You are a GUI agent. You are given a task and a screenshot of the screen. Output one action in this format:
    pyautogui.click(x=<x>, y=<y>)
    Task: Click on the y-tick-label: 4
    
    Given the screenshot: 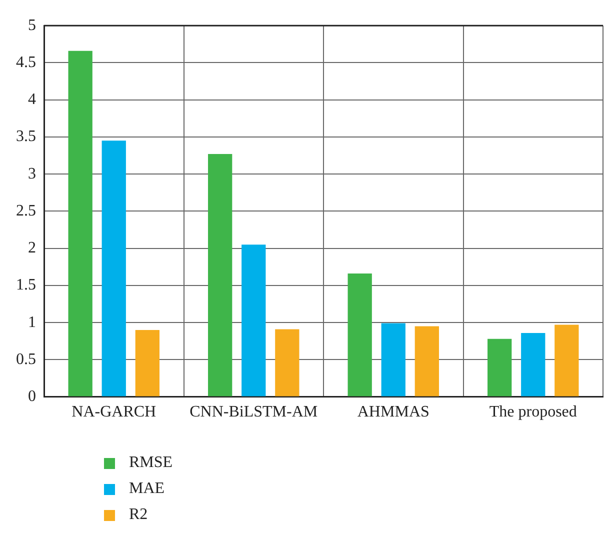 What is the action you would take?
    pyautogui.click(x=32, y=99)
    